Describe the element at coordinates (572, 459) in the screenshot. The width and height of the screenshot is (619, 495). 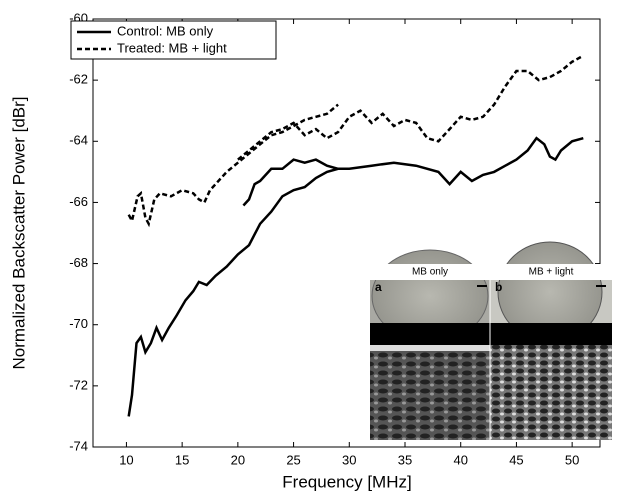
I see `x-tick-label: 50` at that location.